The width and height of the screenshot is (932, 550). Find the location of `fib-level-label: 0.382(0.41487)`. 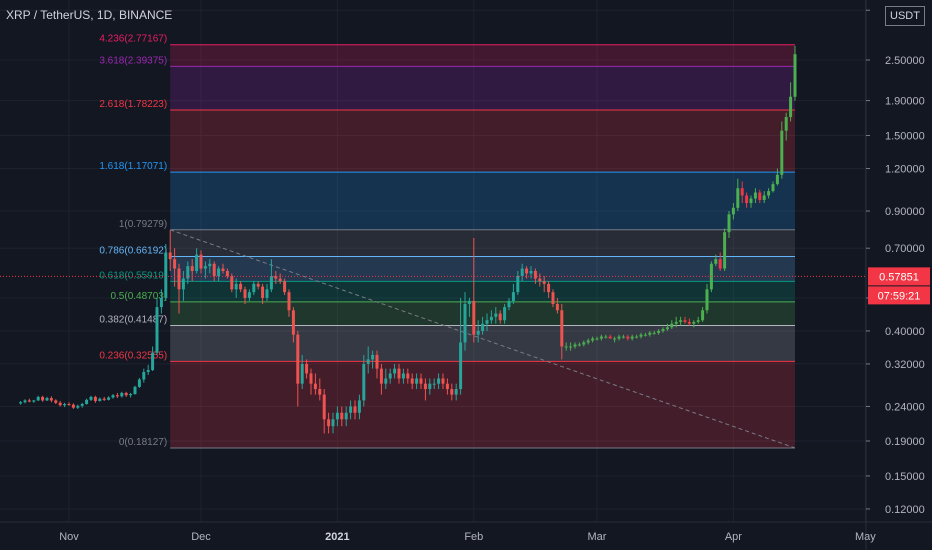

fib-level-label: 0.382(0.41487) is located at coordinates (133, 320).